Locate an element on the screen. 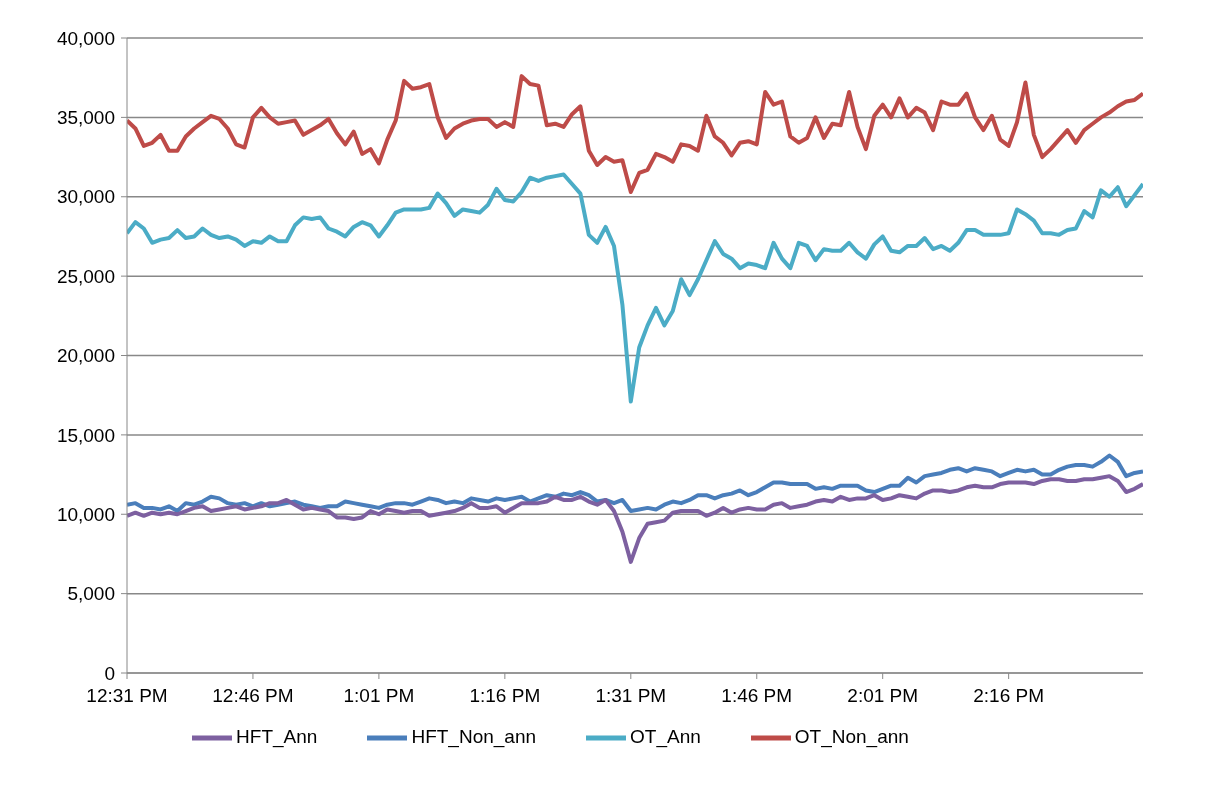 The image size is (1208, 789). y-tick-label: 10,000 is located at coordinates (85, 514).